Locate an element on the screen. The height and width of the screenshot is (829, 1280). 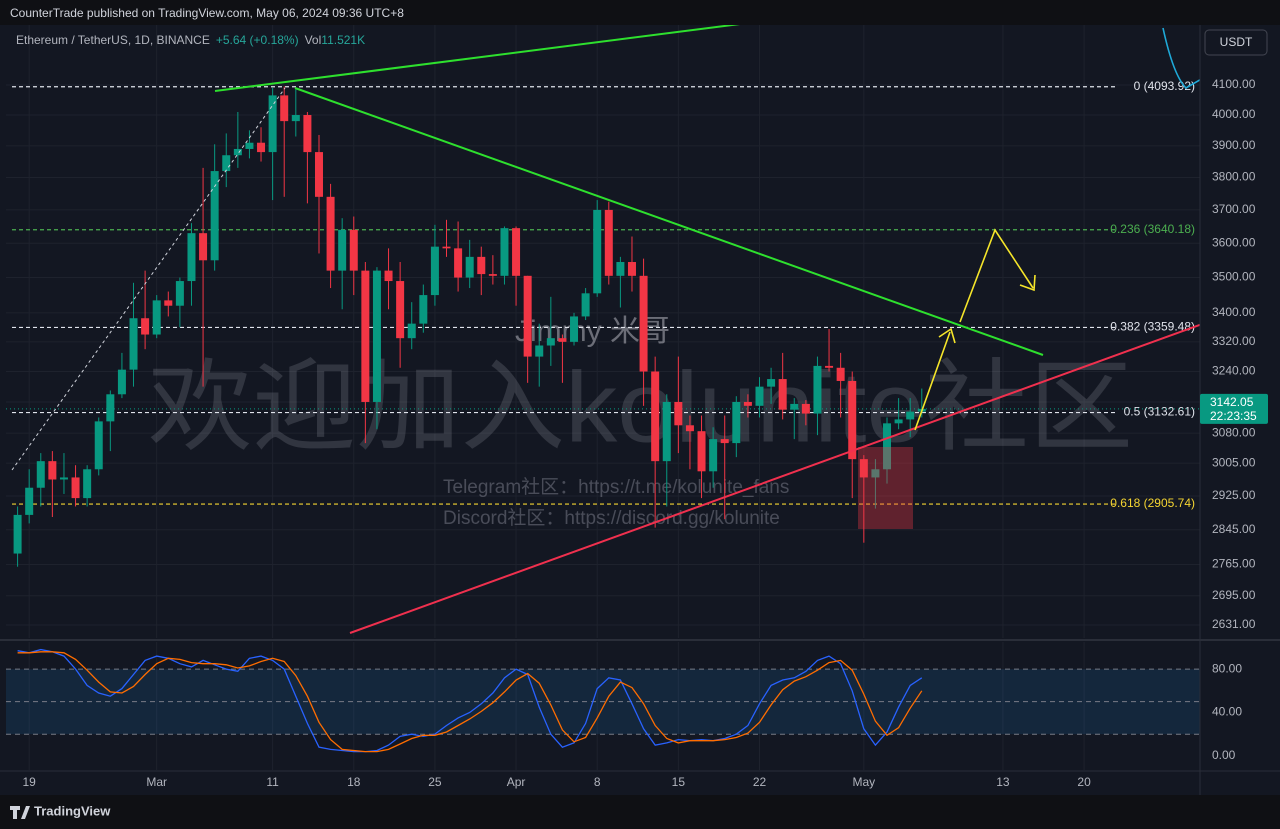
footer-bar is located at coordinates (640, 812).